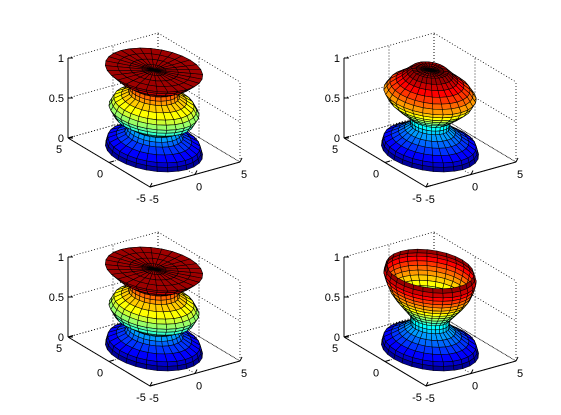 The image size is (561, 415). Describe the element at coordinates (424, 119) in the screenshot. I see `subplot-2: 00.51-505-505` at that location.